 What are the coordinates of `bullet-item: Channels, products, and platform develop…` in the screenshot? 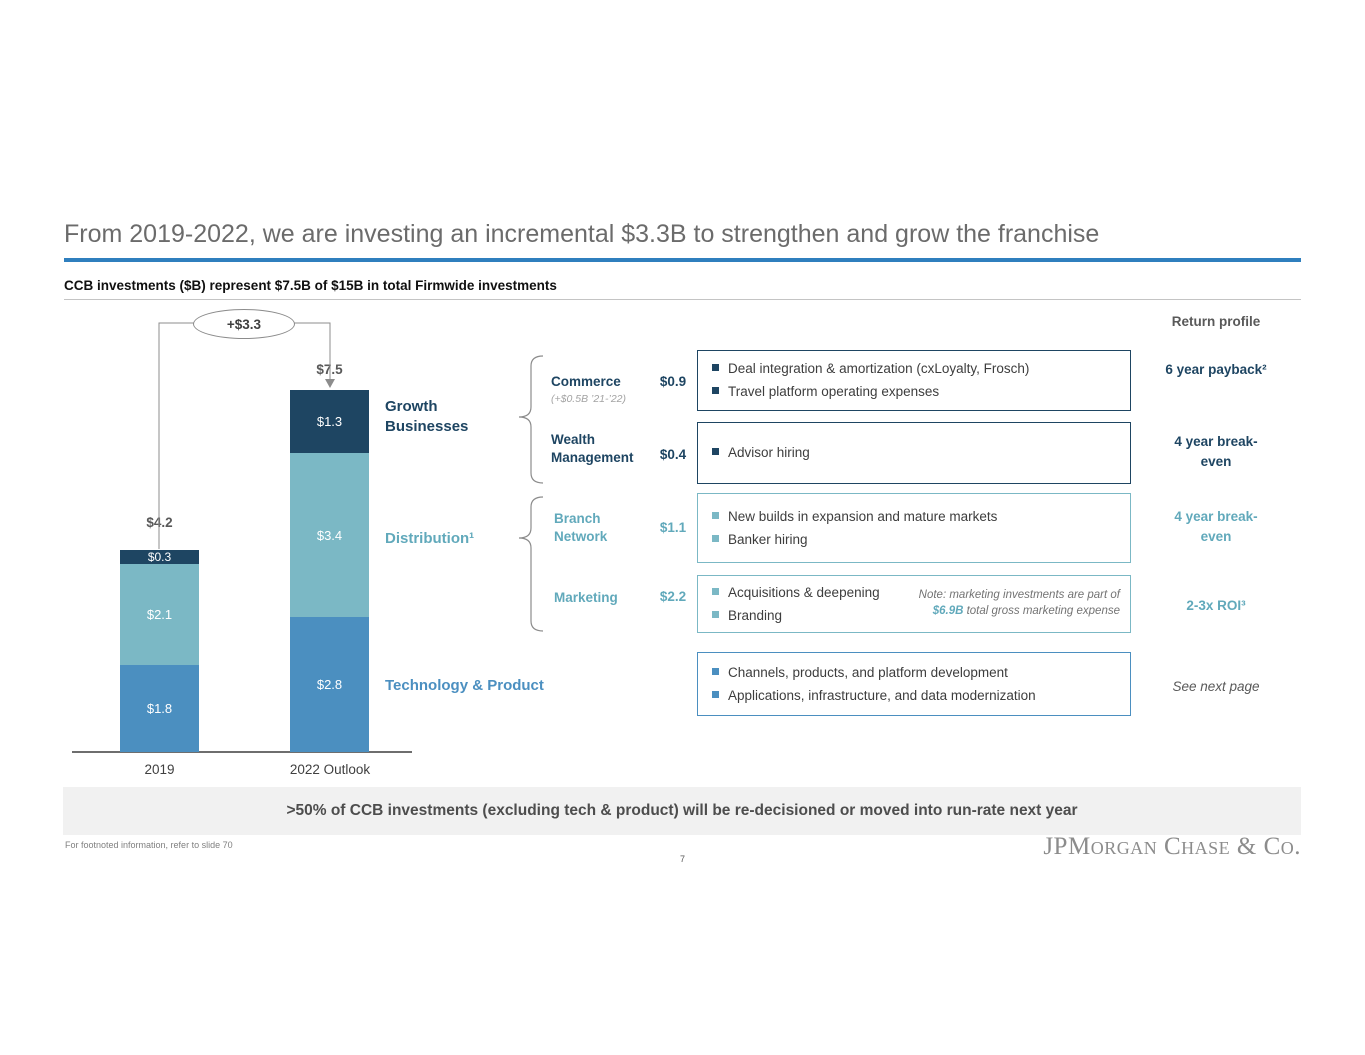 It's located at (916, 673).